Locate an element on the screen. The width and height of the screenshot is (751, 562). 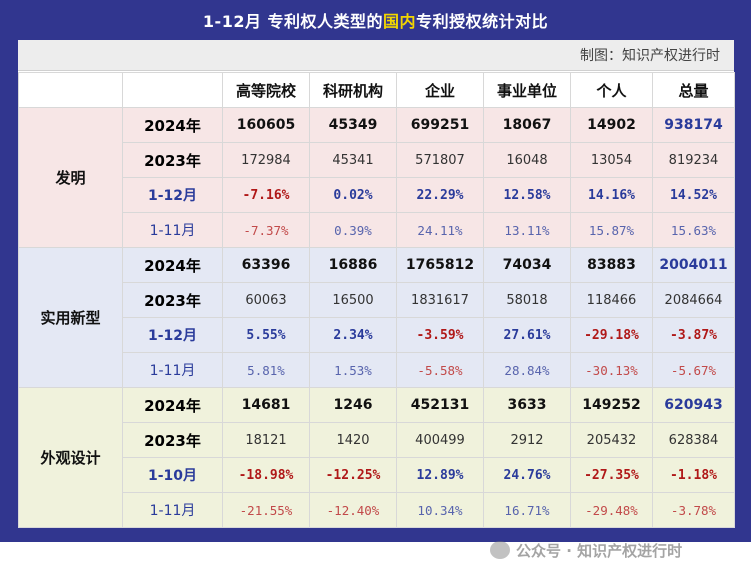
table-cell: -3.59% is located at coordinates (440, 335).